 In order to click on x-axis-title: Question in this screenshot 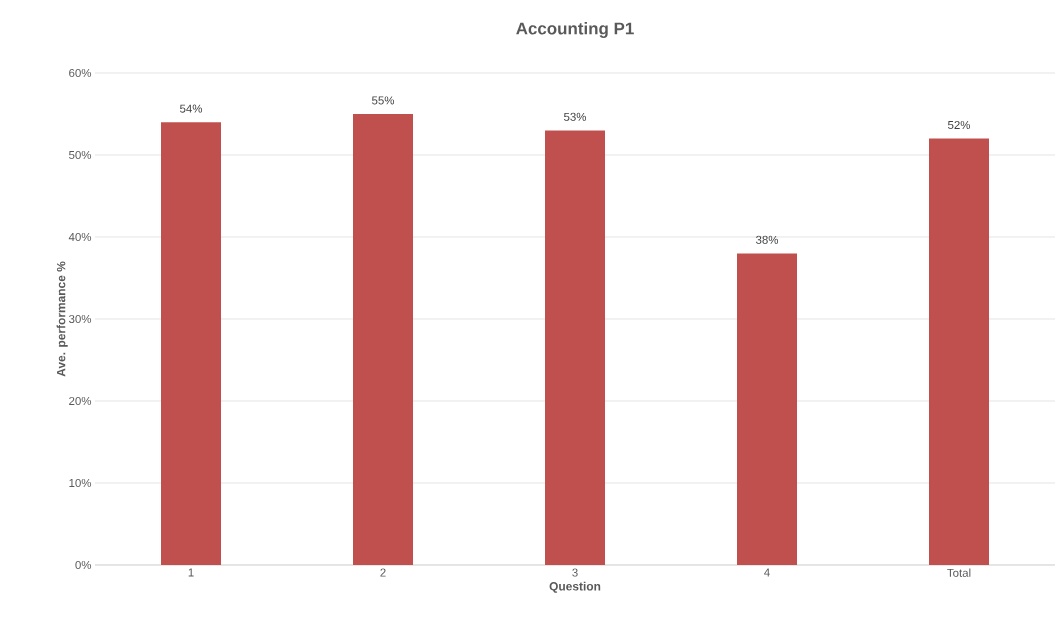, I will do `click(575, 587)`.